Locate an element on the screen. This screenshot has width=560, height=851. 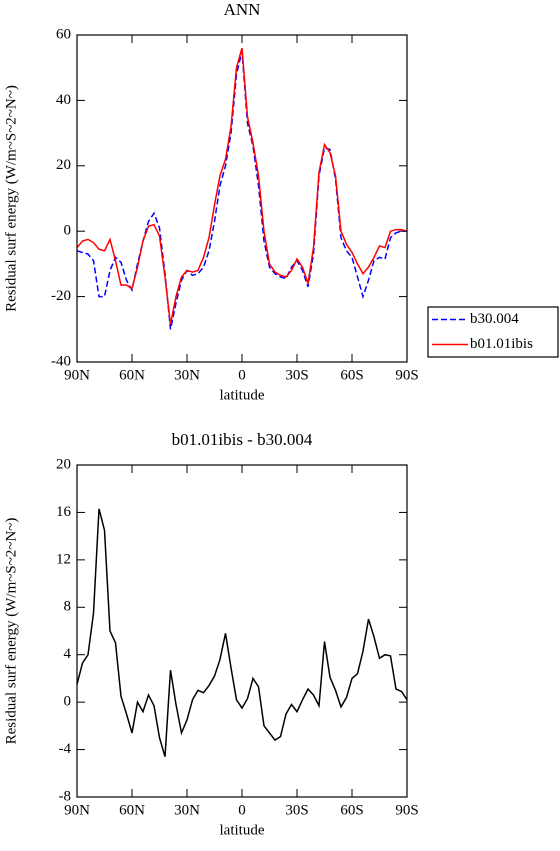
y-tick-label: -40 is located at coordinates (61, 361).